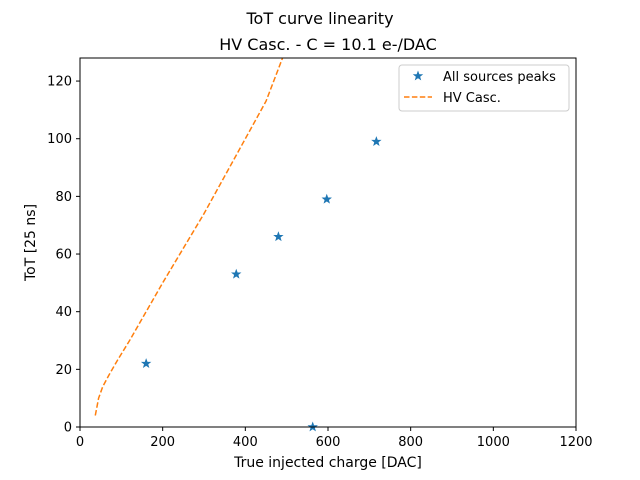 The width and height of the screenshot is (640, 480). Describe the element at coordinates (63, 197) in the screenshot. I see `y-tick-label: 80` at that location.